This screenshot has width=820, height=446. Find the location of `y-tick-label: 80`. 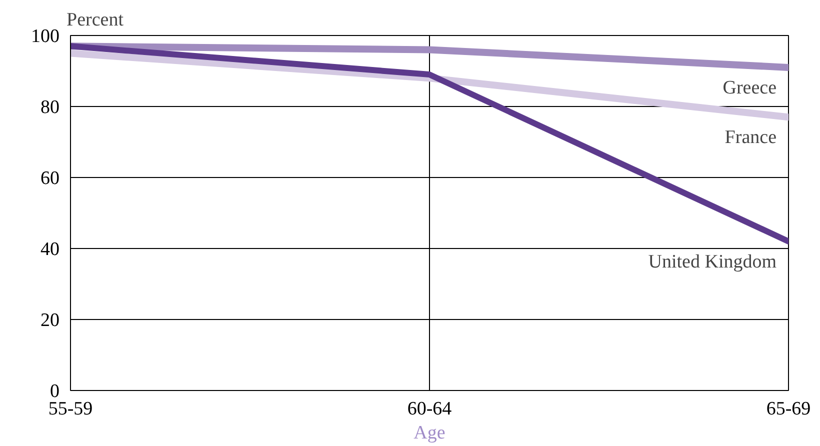

y-tick-label: 80 is located at coordinates (50, 107).